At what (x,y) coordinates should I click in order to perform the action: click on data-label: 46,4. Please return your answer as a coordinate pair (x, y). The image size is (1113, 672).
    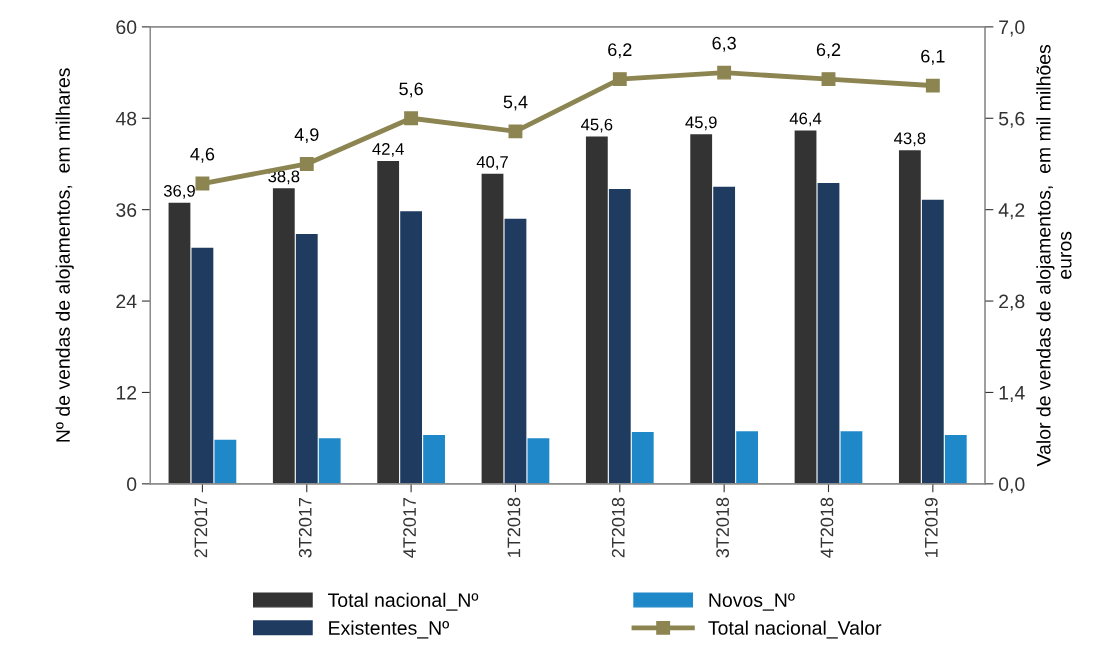
    Looking at the image, I should click on (805, 119).